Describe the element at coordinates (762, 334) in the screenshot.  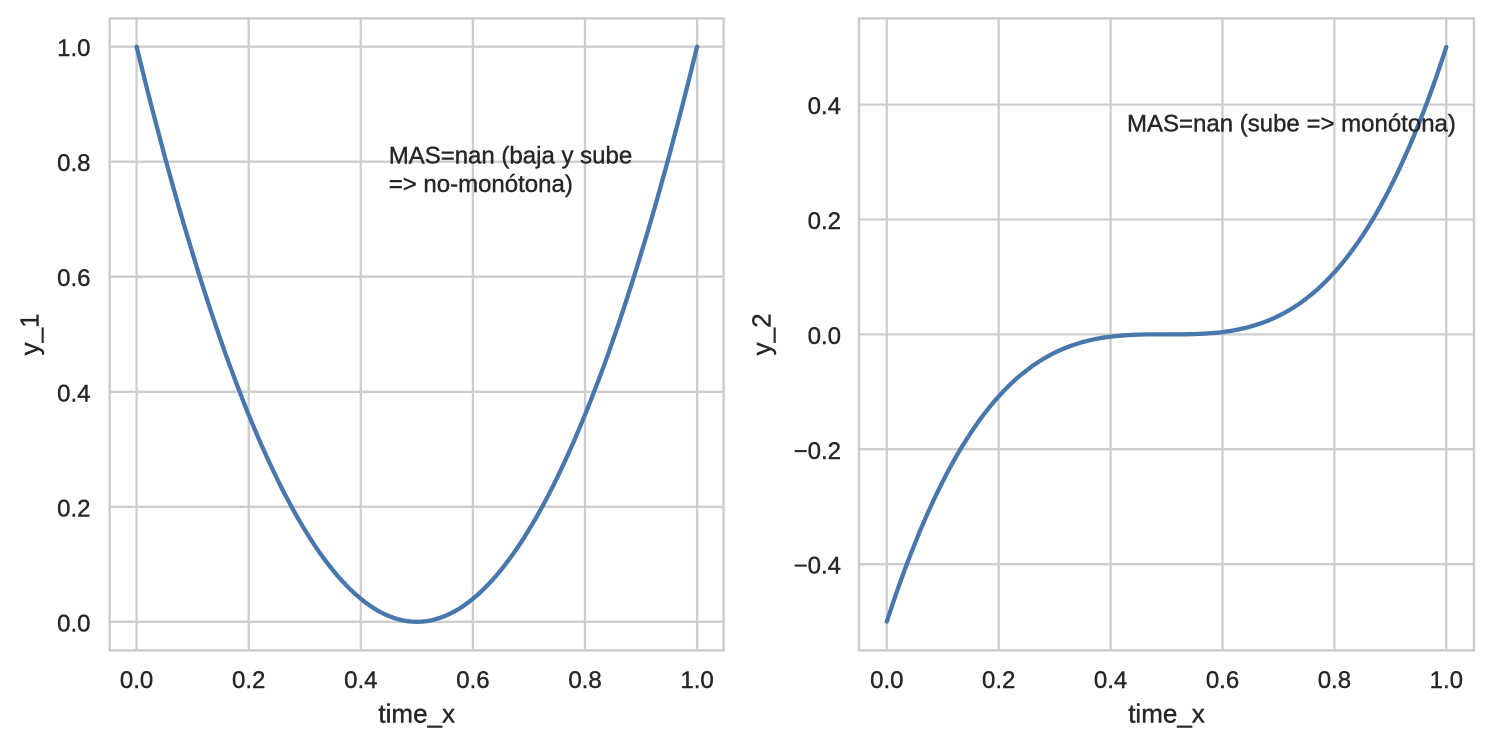
I see `svg-text: y_2` at that location.